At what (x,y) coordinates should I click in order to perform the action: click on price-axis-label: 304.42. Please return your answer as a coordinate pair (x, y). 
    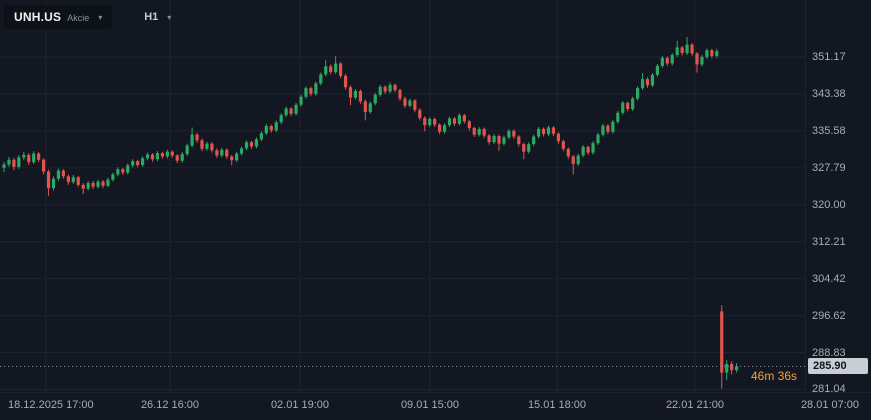
    Looking at the image, I should click on (829, 279).